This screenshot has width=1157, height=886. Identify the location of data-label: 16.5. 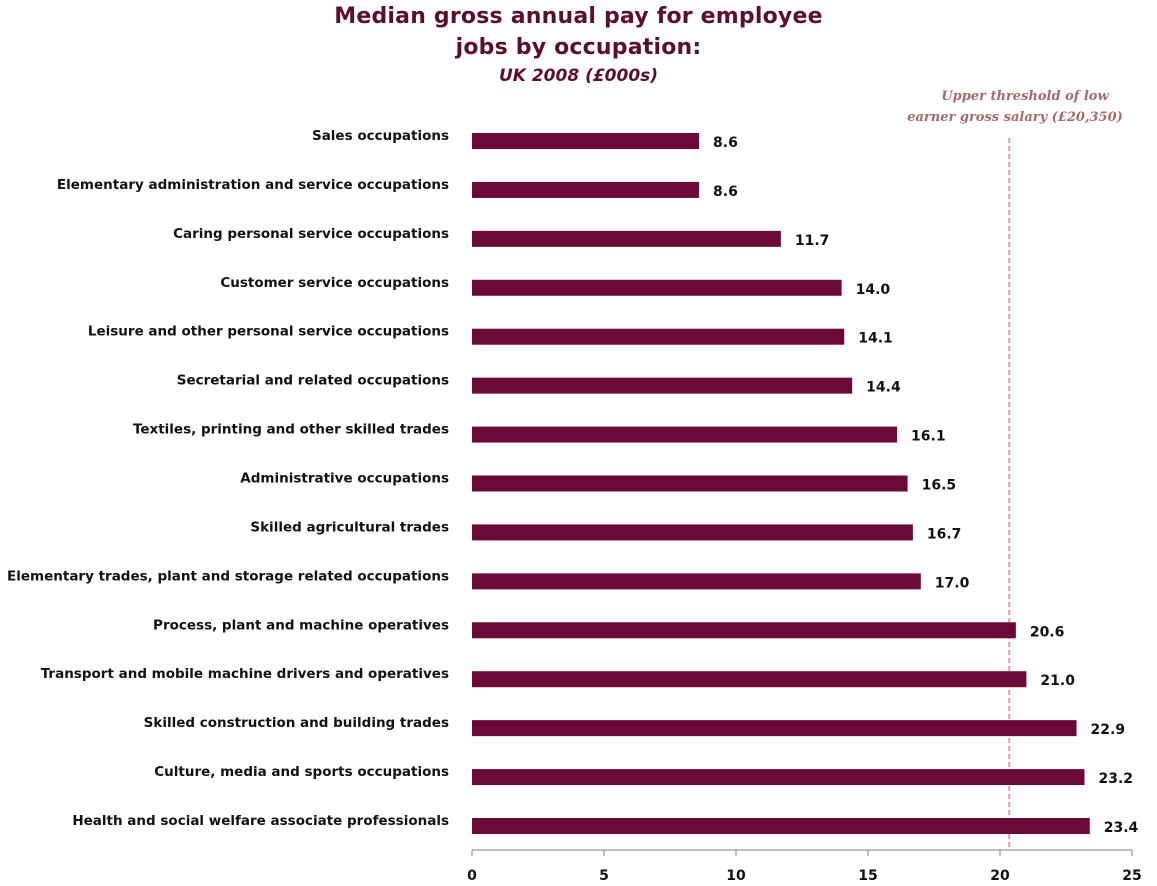
(939, 486).